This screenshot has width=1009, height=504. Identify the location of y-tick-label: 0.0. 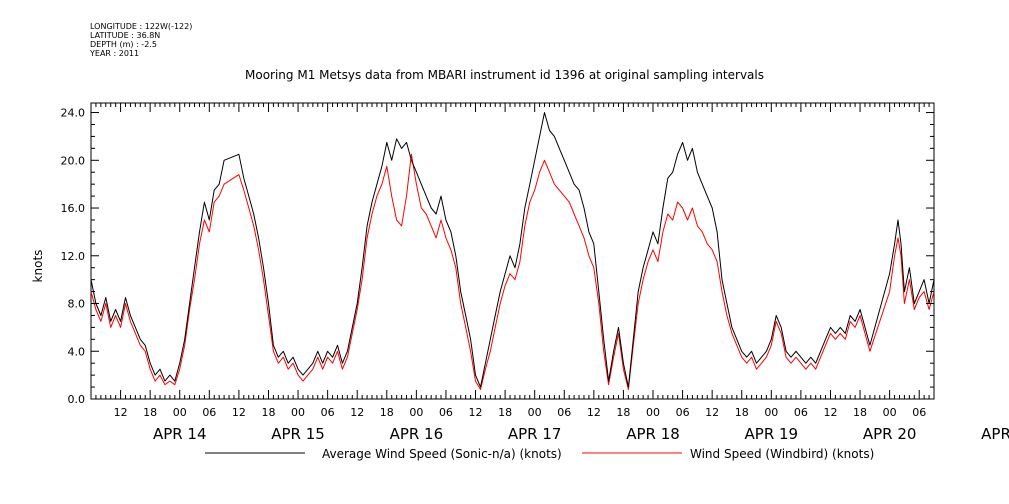
(77, 399).